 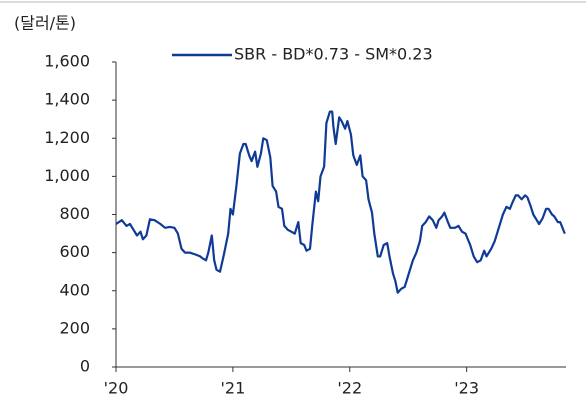 What do you see at coordinates (74, 251) in the screenshot?
I see `y-tick-label: 600` at bounding box center [74, 251].